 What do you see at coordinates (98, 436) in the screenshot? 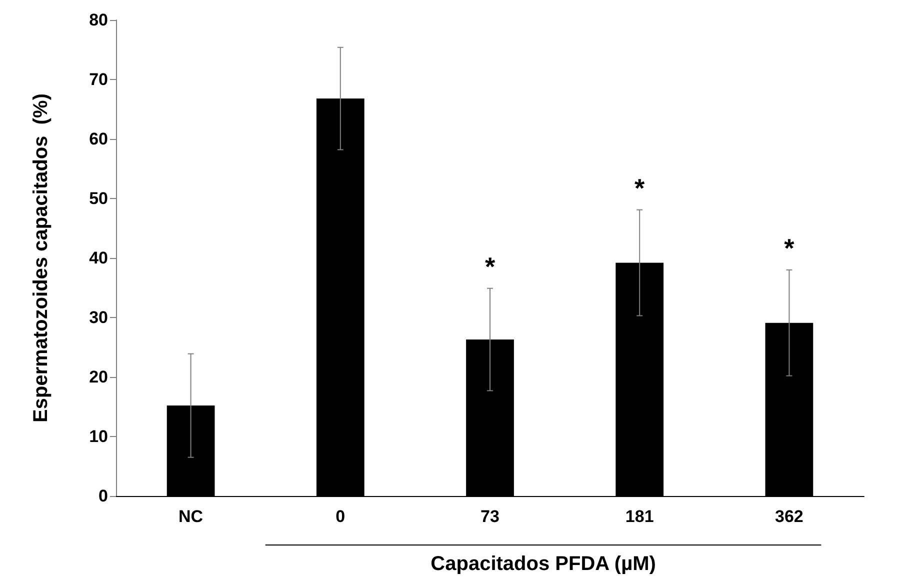
I see `y-tick-label: 10` at bounding box center [98, 436].